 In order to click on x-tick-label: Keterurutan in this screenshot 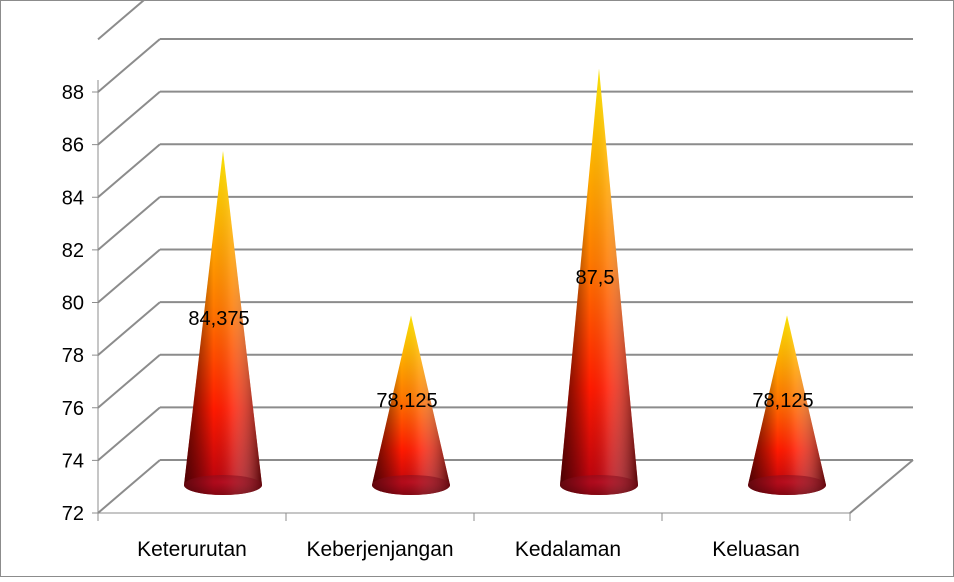, I will do `click(192, 549)`.